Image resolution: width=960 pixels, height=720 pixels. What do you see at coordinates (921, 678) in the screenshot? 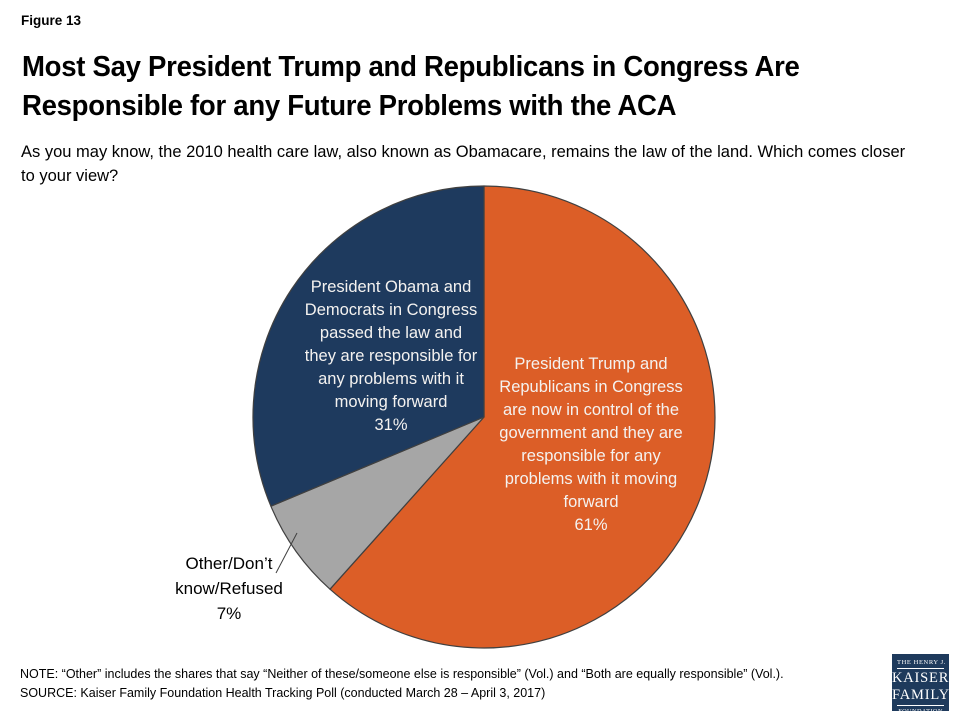
I see `kff-logo-kaiser: KAISER` at bounding box center [921, 678].